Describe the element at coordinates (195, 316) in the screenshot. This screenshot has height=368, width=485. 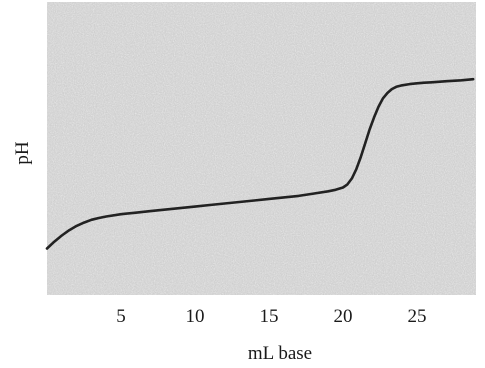
I see `x-tick-label-10: 10` at that location.